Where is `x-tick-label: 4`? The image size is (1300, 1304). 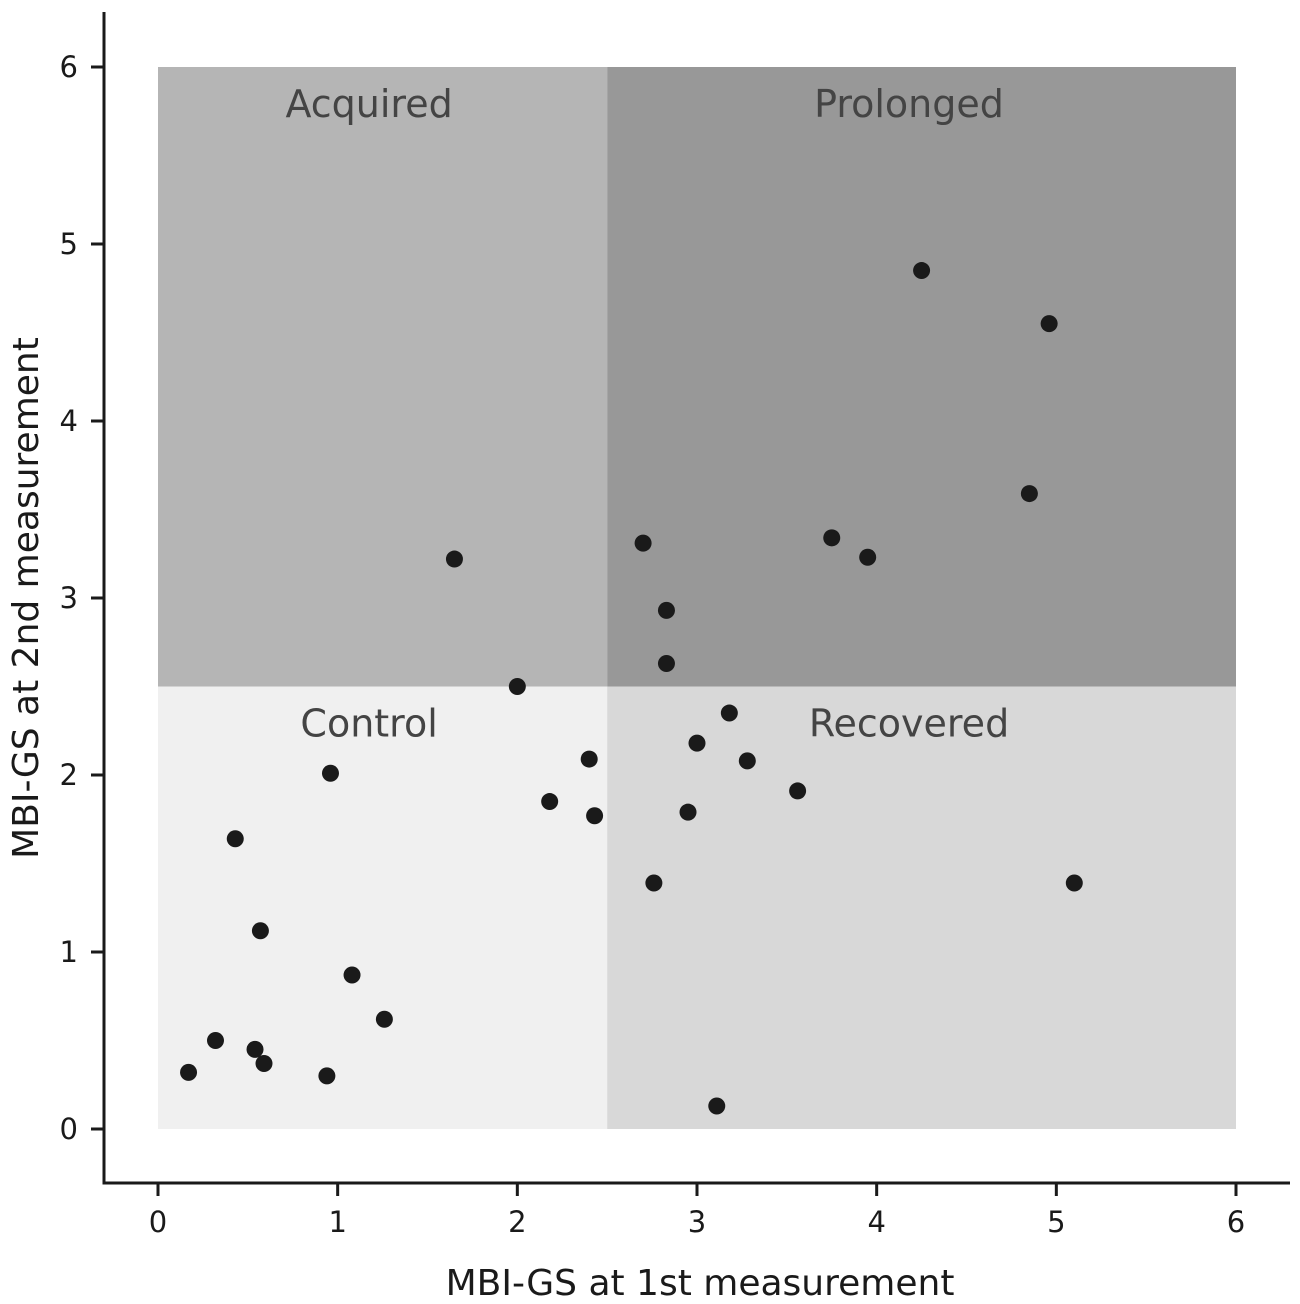 x-tick-label: 4 is located at coordinates (876, 1222).